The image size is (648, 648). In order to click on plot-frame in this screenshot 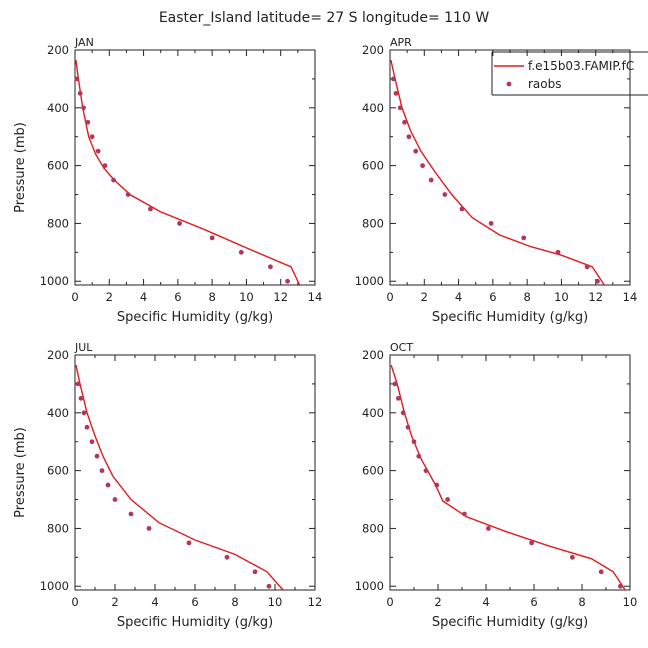, I will do `click(195, 167)`.